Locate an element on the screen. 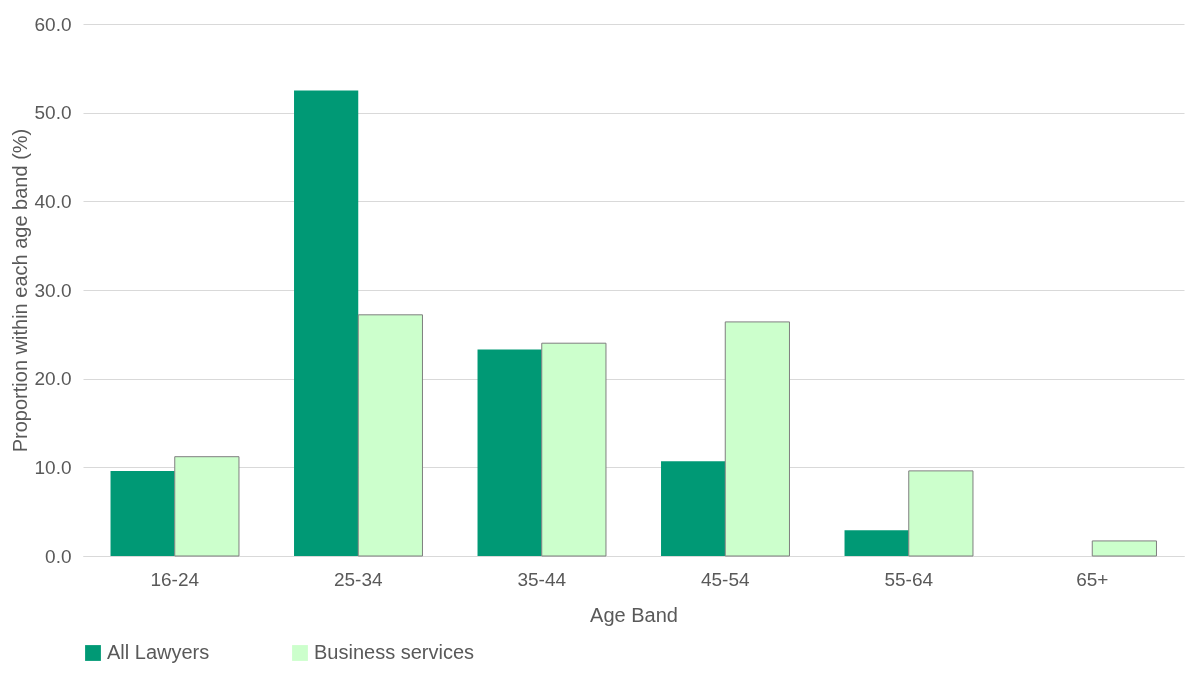 The height and width of the screenshot is (673, 1189). y-tick-label: 30.0 is located at coordinates (53, 290).